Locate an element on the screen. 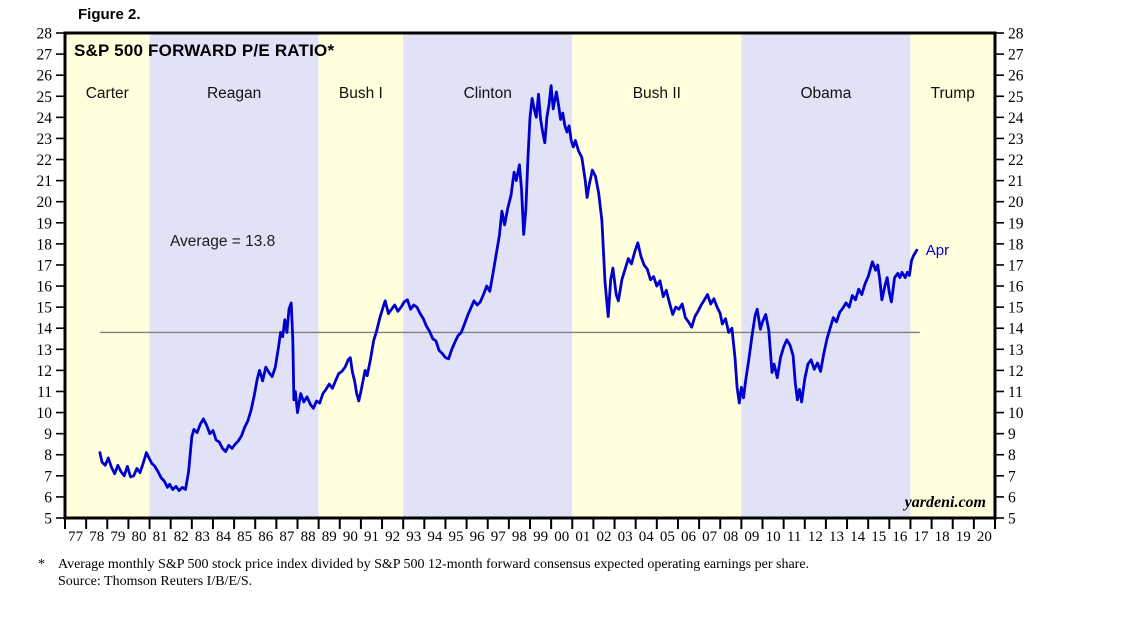 Image resolution: width=1138 pixels, height=621 pixels. y-axis-label-right: 15 is located at coordinates (1016, 308).